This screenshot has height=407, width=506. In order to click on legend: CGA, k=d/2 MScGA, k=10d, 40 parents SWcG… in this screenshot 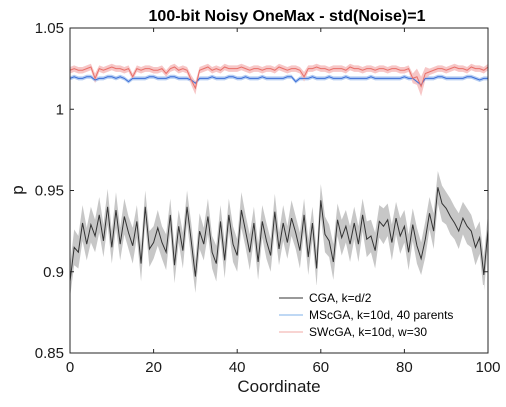, I will do `click(379, 316)`.